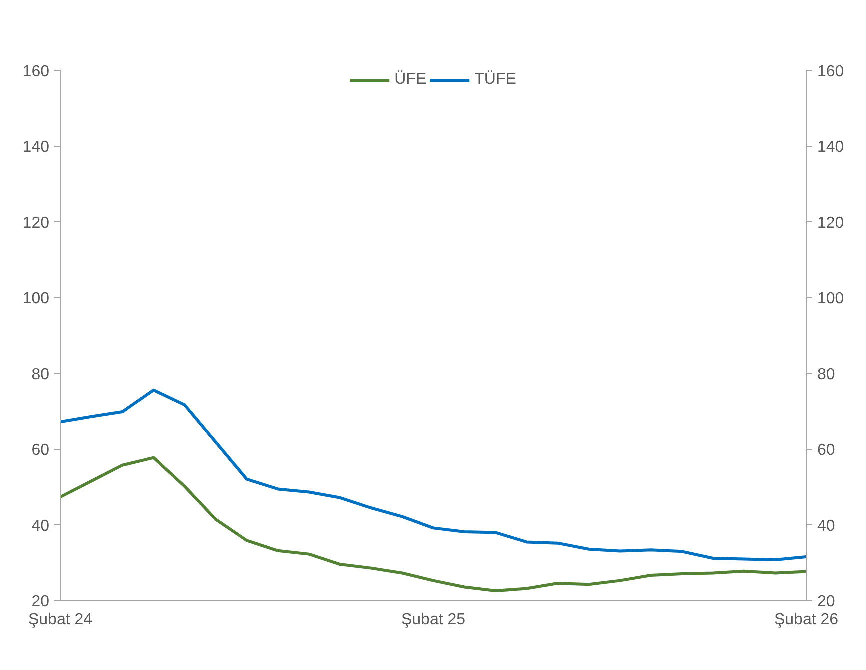  I want to click on y2-tick-label: 100, so click(831, 299).